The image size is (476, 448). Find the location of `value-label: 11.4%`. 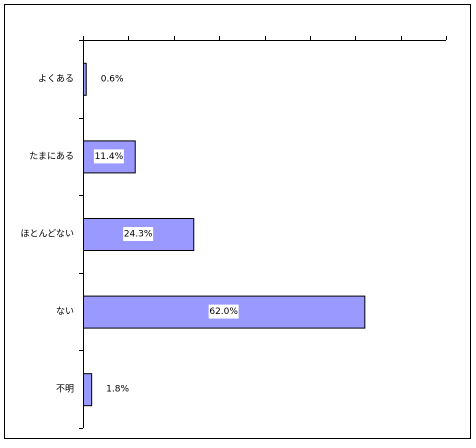

value-label: 11.4% is located at coordinates (109, 157).